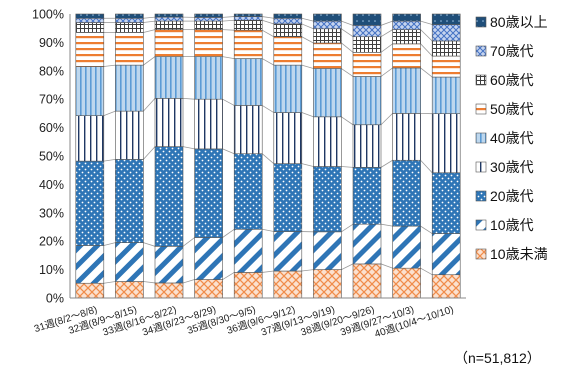 The height and width of the screenshot is (379, 575). What do you see at coordinates (512, 109) in the screenshot?
I see `legend-label: 50歳代` at bounding box center [512, 109].